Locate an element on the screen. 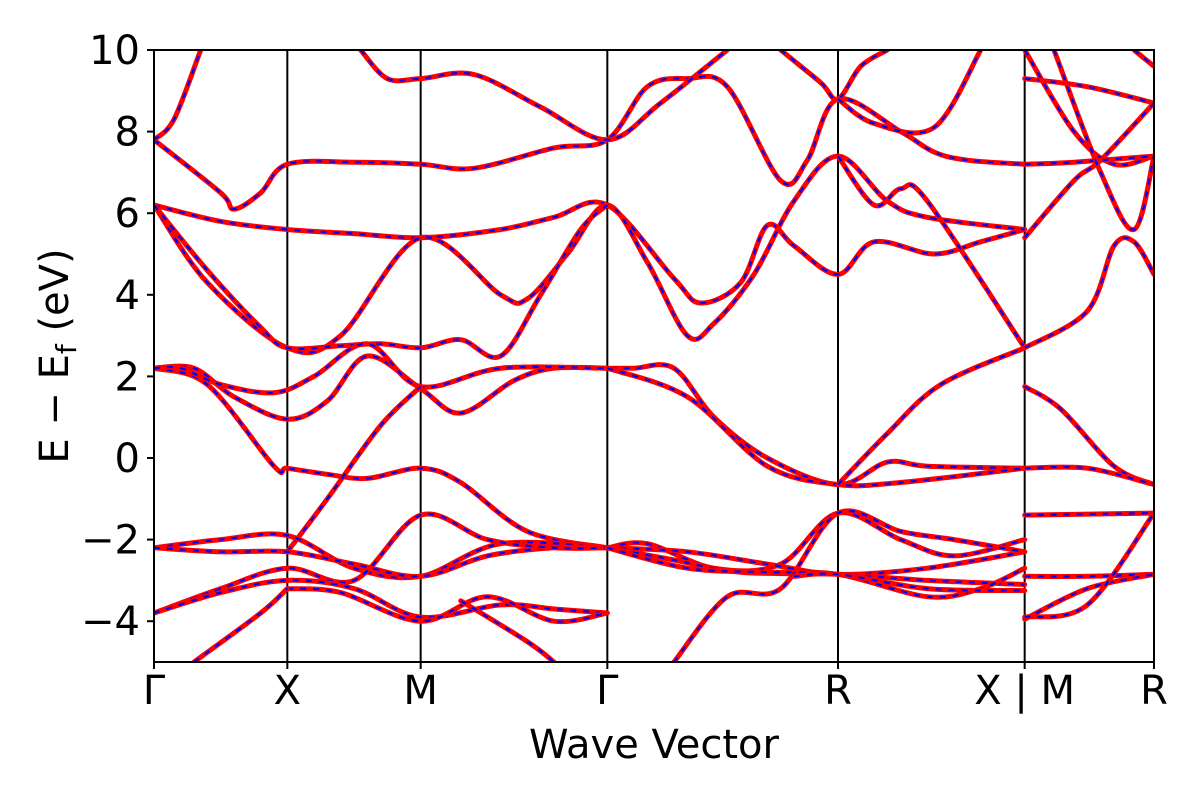  x-tick-label: X | M is located at coordinates (1024, 691).